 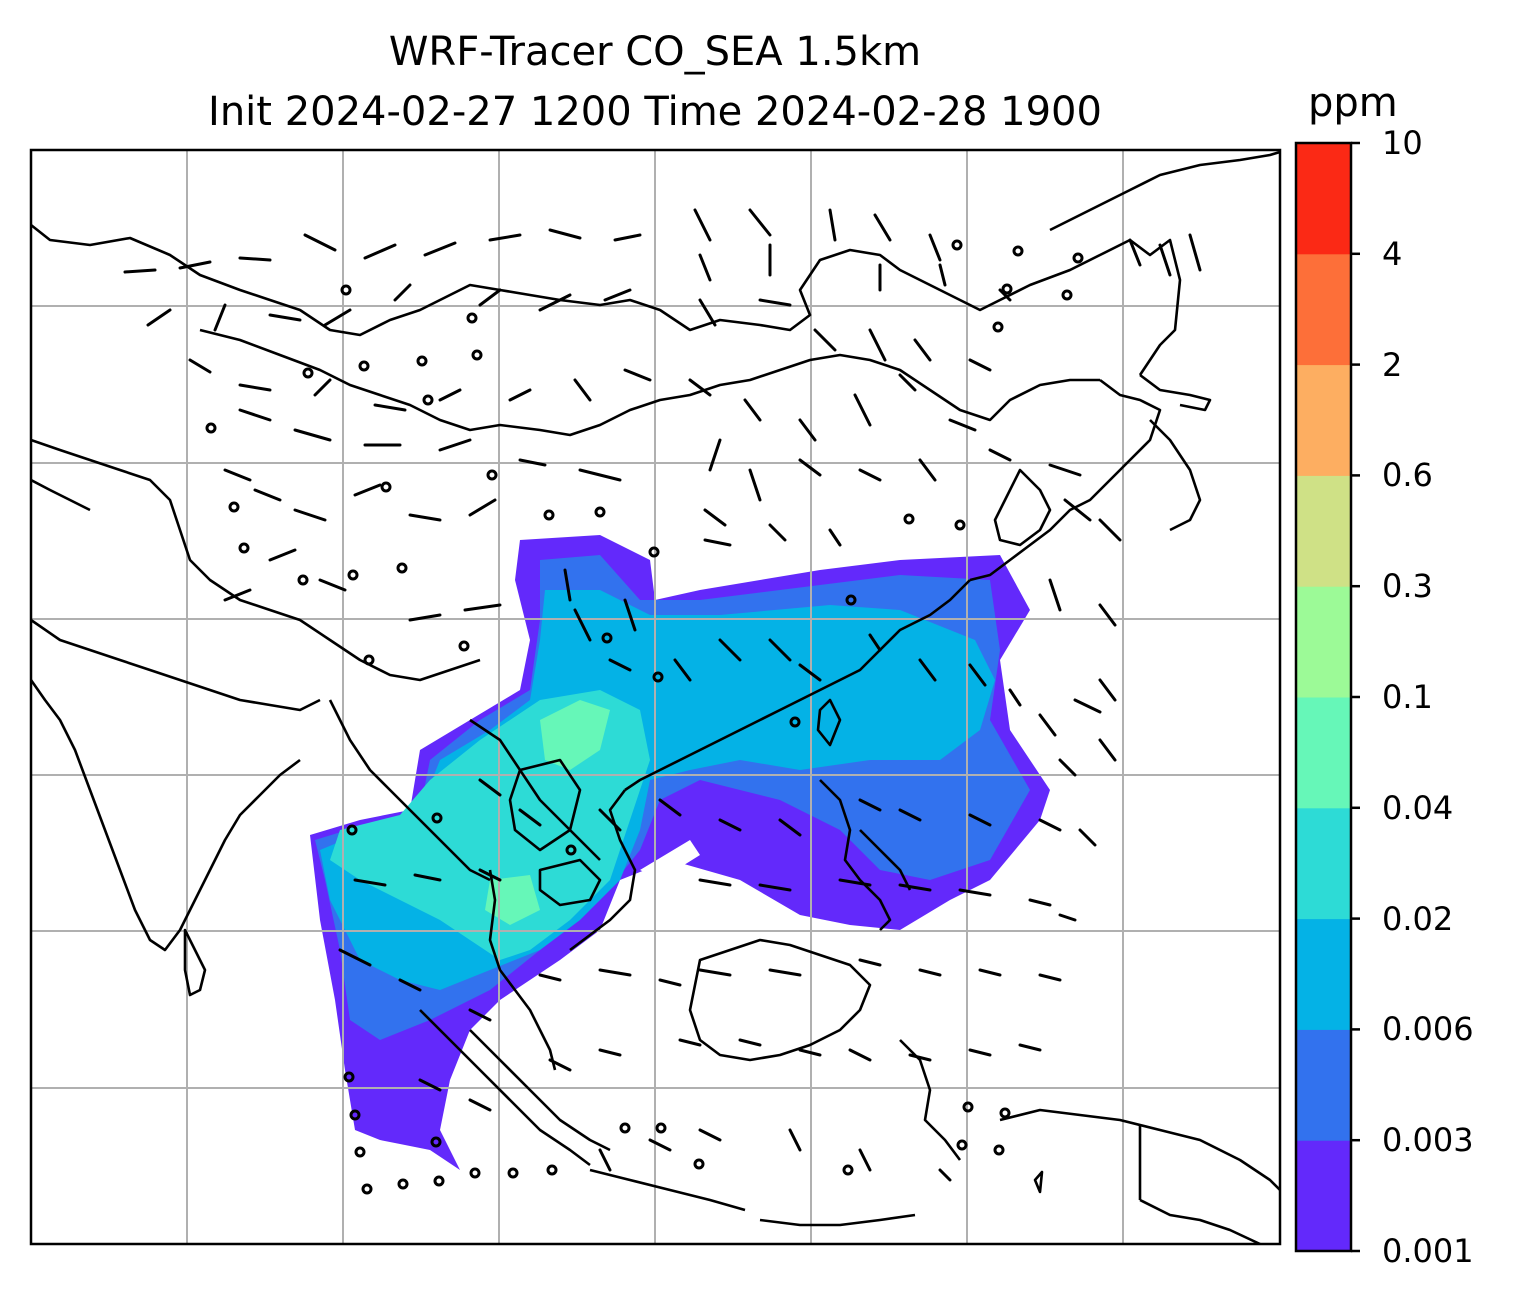 What do you see at coordinates (1353, 103) in the screenshot?
I see `colorbar-unit-label: ppm` at bounding box center [1353, 103].